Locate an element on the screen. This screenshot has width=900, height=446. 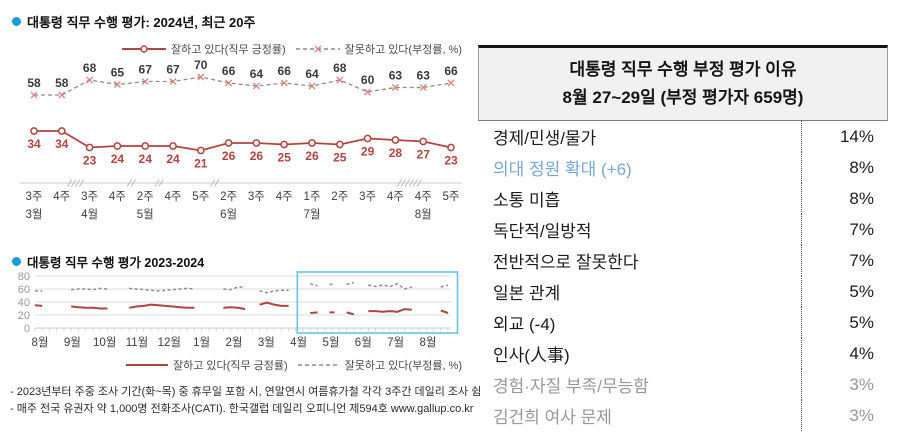
top-chart-title: 대통령 직무 수행 평가: 2024년, 최근 20주 is located at coordinates (133, 21).